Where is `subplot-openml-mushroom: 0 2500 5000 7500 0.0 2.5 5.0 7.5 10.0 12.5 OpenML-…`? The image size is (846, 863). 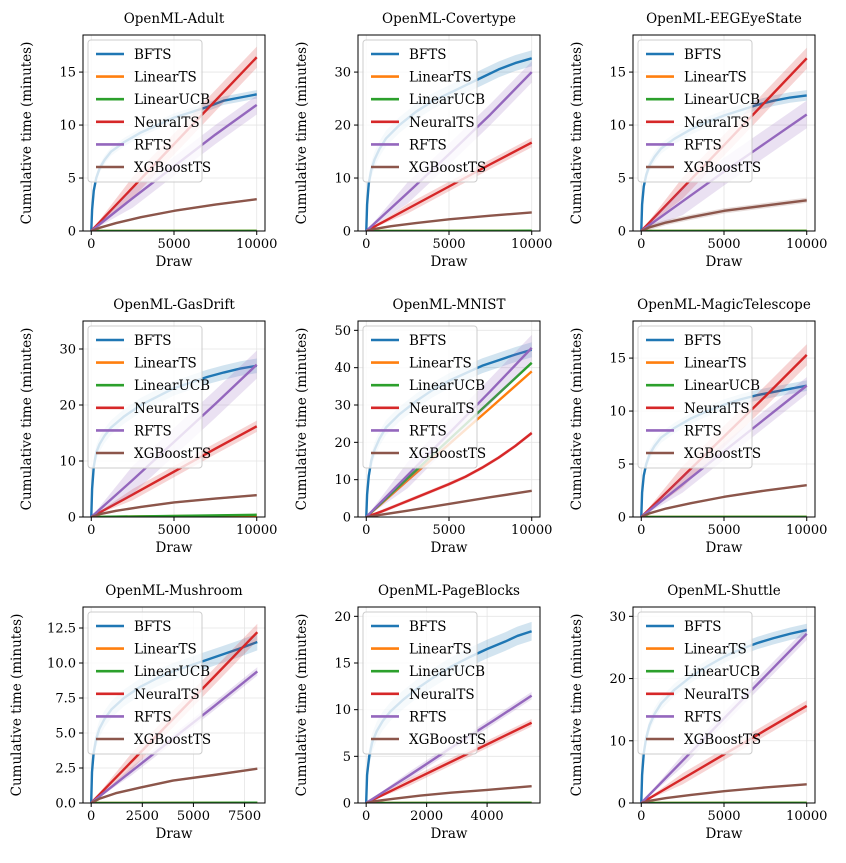
subplot-openml-mushroom: 0 2500 5000 7500 0.0 2.5 5.0 7.5 10.0 12.5 OpenML-… is located at coordinates (137, 712).